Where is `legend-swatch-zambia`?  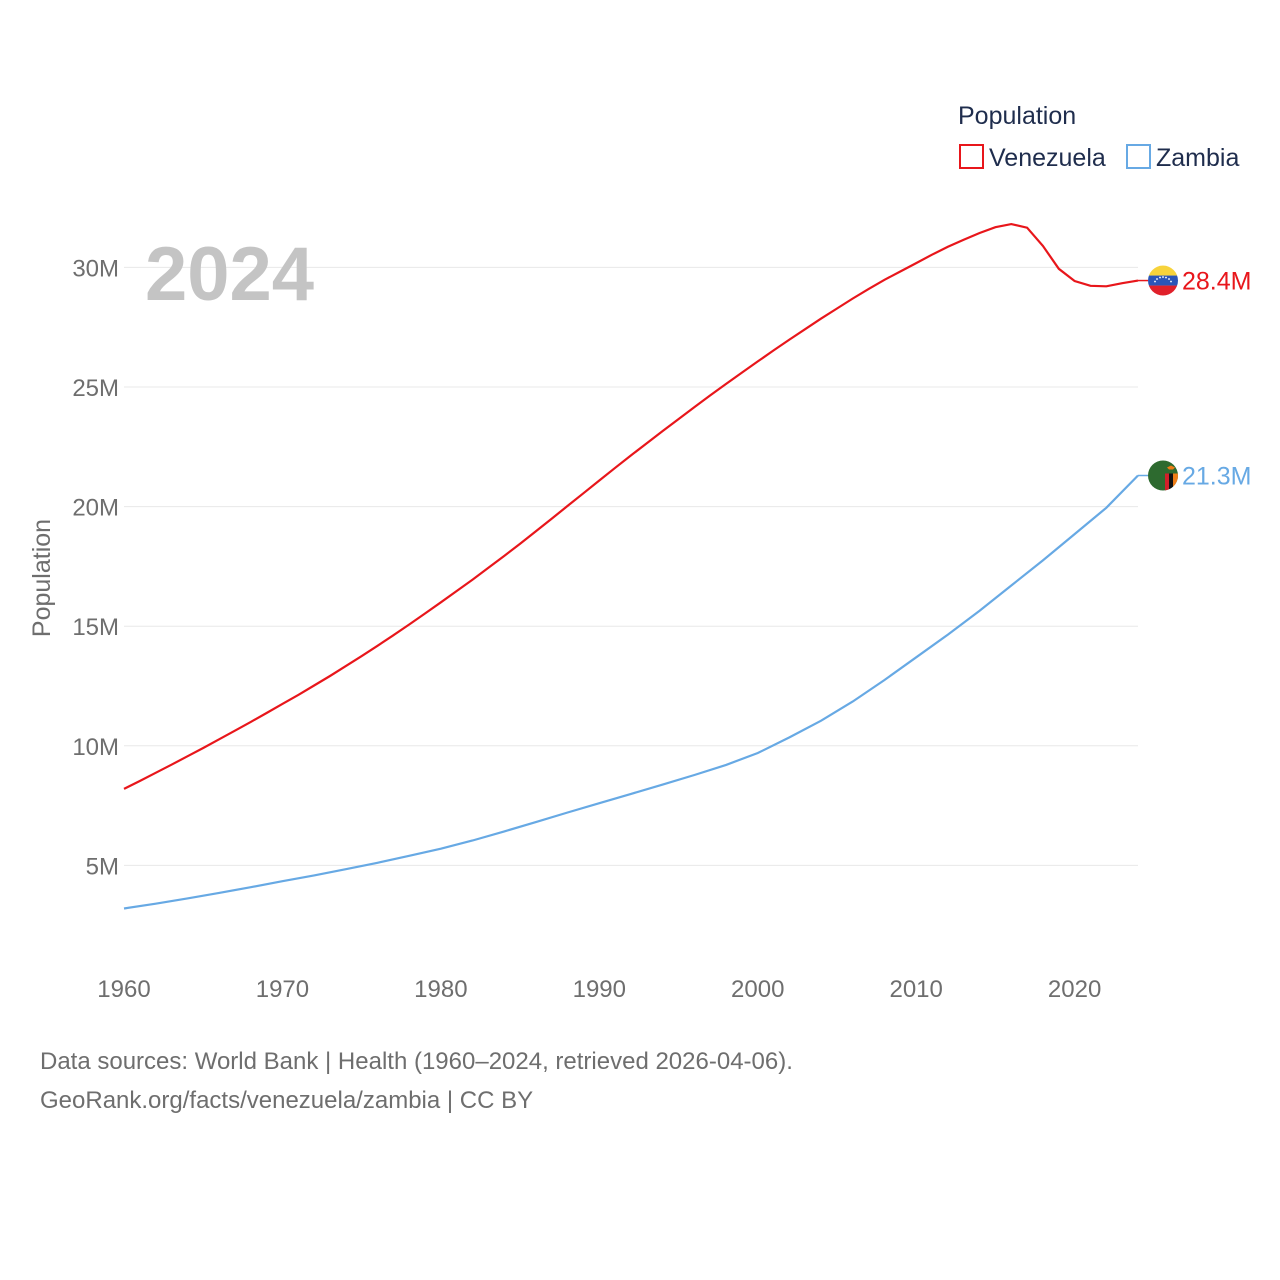
legend-swatch-zambia is located at coordinates (1138, 156).